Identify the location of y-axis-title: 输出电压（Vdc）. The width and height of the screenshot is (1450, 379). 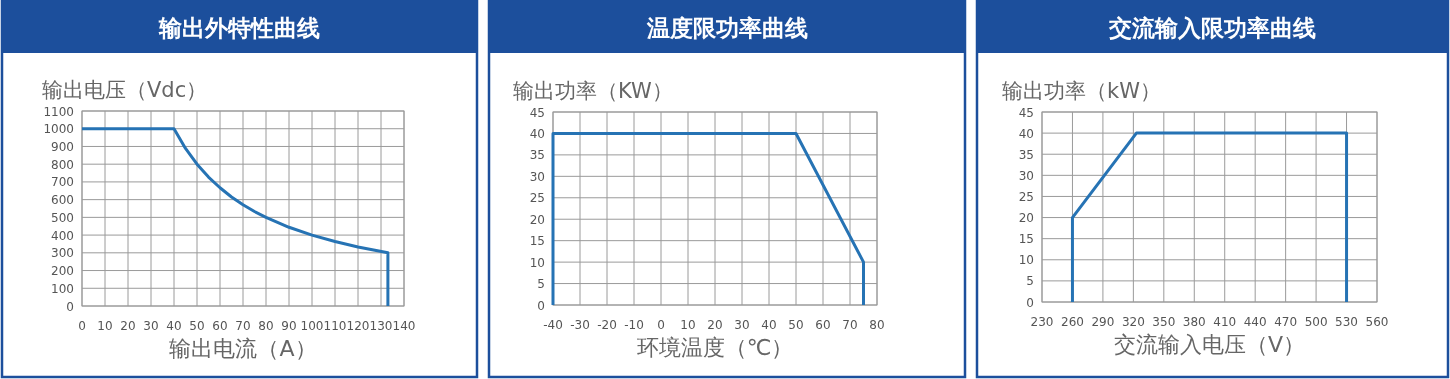
(125, 90).